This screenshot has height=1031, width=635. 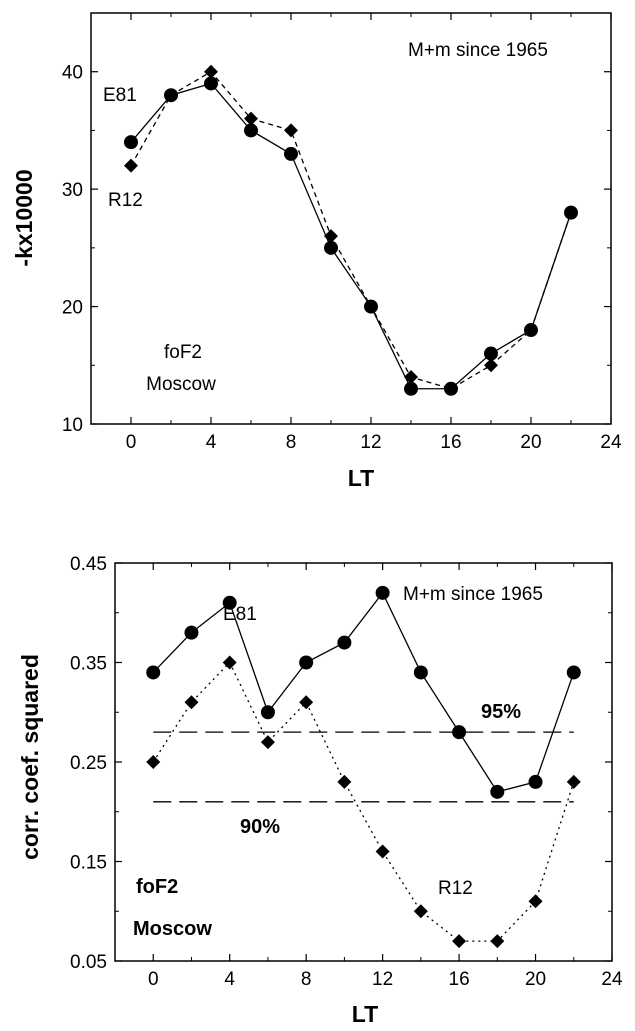 I want to click on series-line-e81, so click(x=363, y=692).